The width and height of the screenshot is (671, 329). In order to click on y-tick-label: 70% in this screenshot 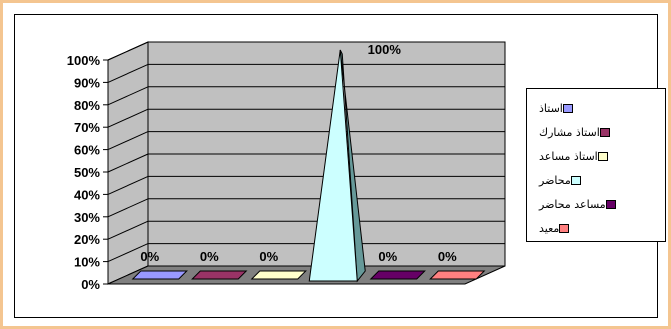, I will do `click(87, 127)`.